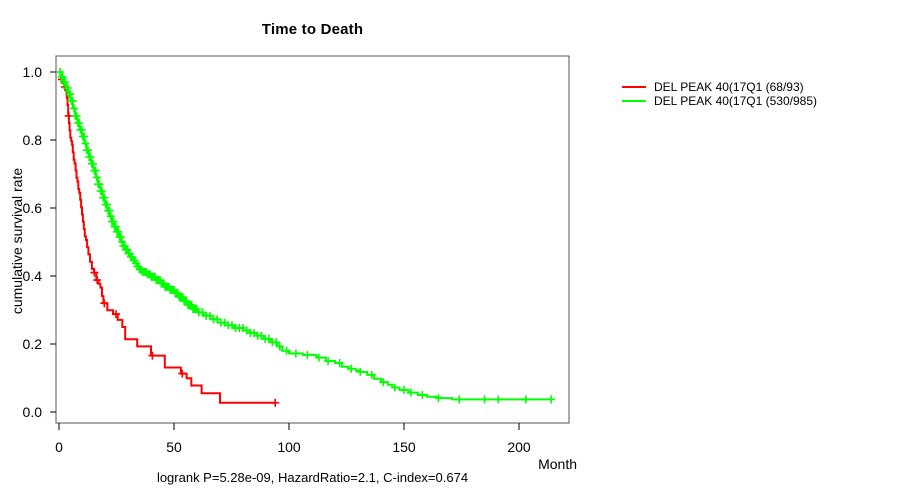  Describe the element at coordinates (634, 87) in the screenshot. I see `legend-line-red-icon` at that location.